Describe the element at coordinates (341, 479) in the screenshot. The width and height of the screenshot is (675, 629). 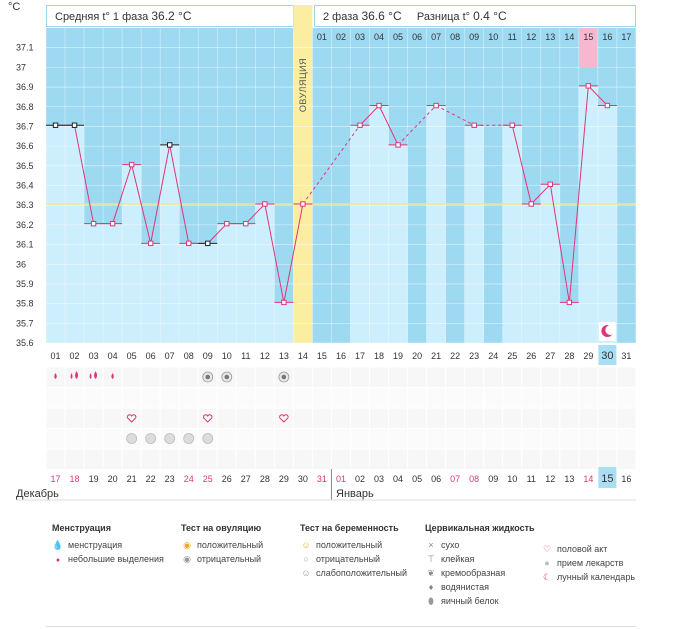
I see `date-label: 01` at that location.